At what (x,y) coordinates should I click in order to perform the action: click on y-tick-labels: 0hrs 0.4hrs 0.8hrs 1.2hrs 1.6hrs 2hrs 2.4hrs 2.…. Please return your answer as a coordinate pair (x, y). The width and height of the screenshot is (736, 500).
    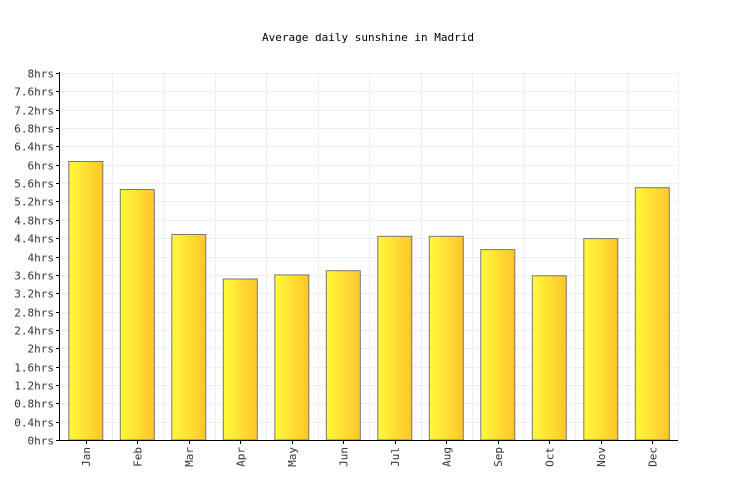
    Looking at the image, I should click on (37, 258).